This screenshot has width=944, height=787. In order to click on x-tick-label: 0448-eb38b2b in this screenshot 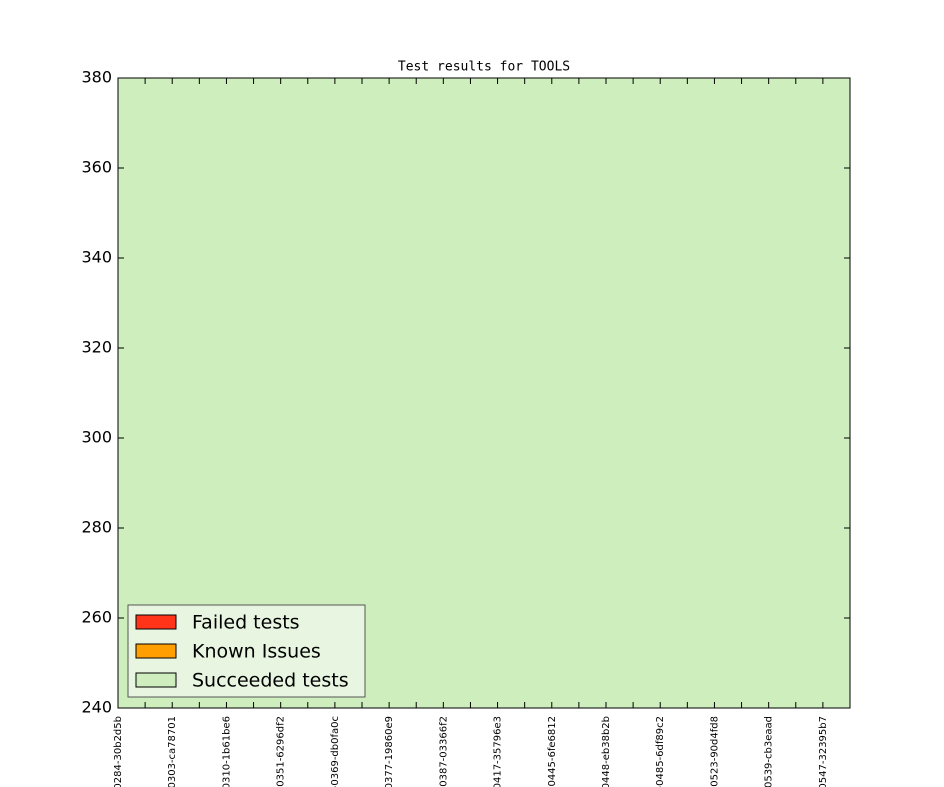, I will do `click(606, 751)`.